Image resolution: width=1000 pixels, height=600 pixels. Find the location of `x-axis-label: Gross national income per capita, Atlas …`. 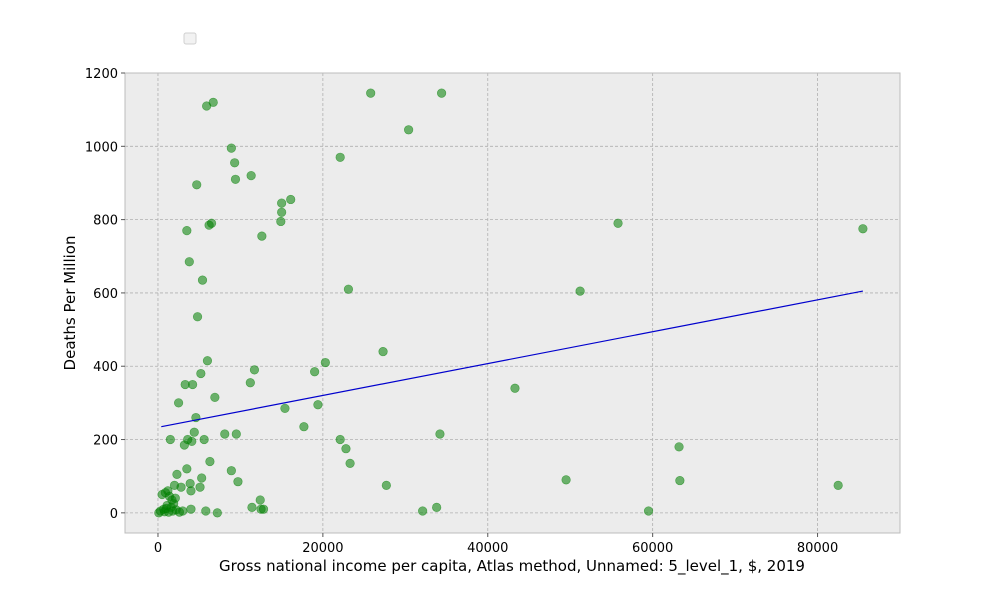

x-axis-label: Gross national income per capita, Atlas … is located at coordinates (512, 566).